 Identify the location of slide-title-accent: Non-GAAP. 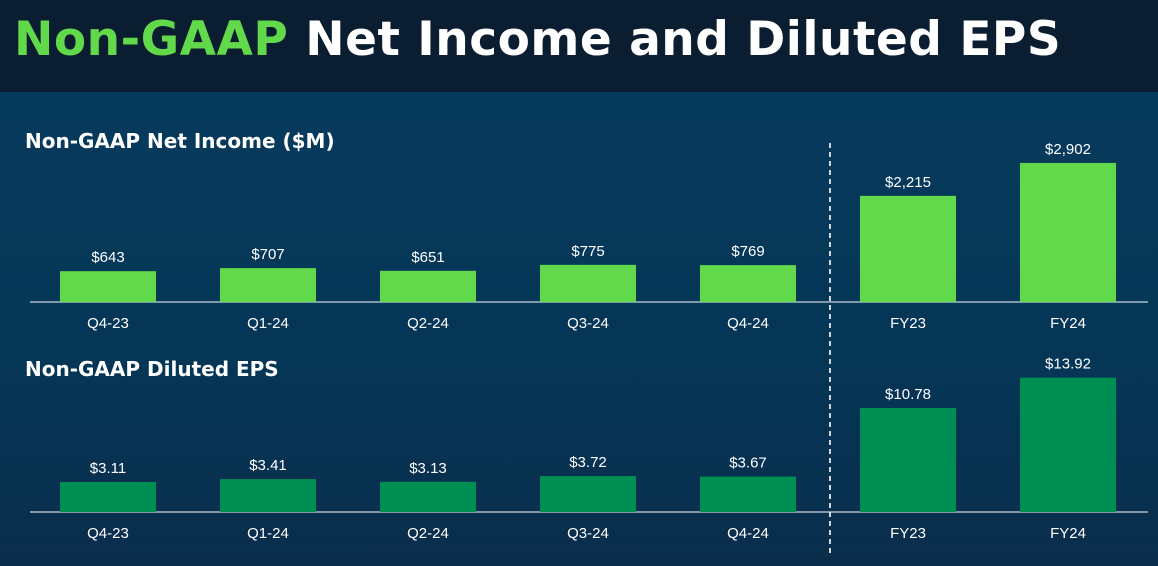
(151, 39).